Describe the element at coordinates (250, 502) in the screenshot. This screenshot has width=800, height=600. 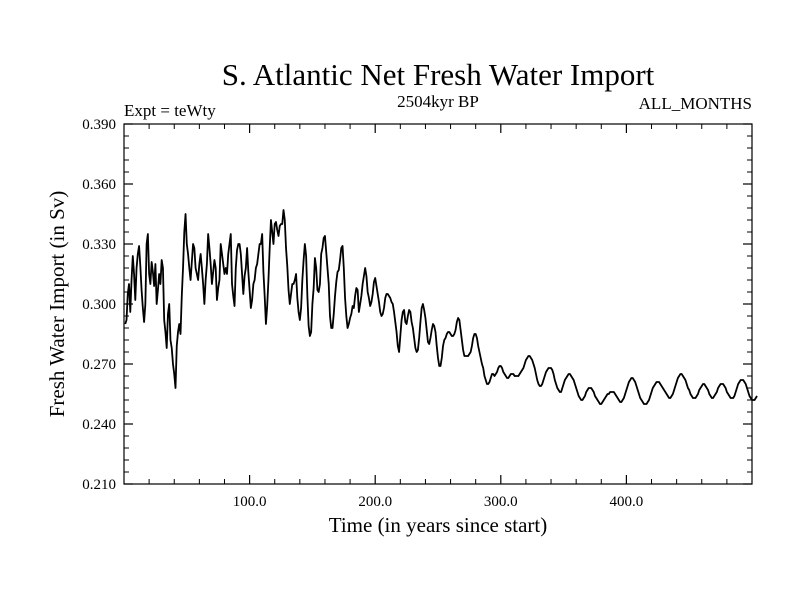
I see `x-tick-label: 100.0` at that location.